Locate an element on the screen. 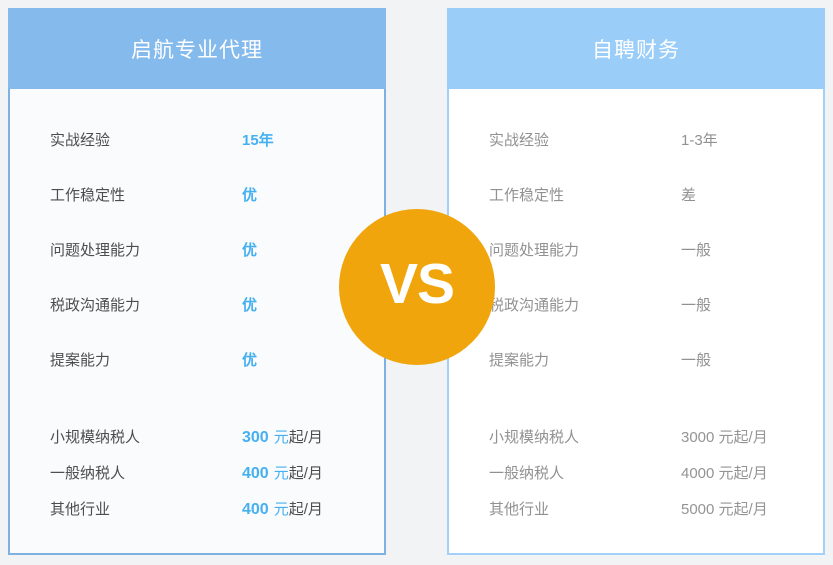 Image resolution: width=833 pixels, height=565 pixels. table-row: 提案能力 优 is located at coordinates (197, 359).